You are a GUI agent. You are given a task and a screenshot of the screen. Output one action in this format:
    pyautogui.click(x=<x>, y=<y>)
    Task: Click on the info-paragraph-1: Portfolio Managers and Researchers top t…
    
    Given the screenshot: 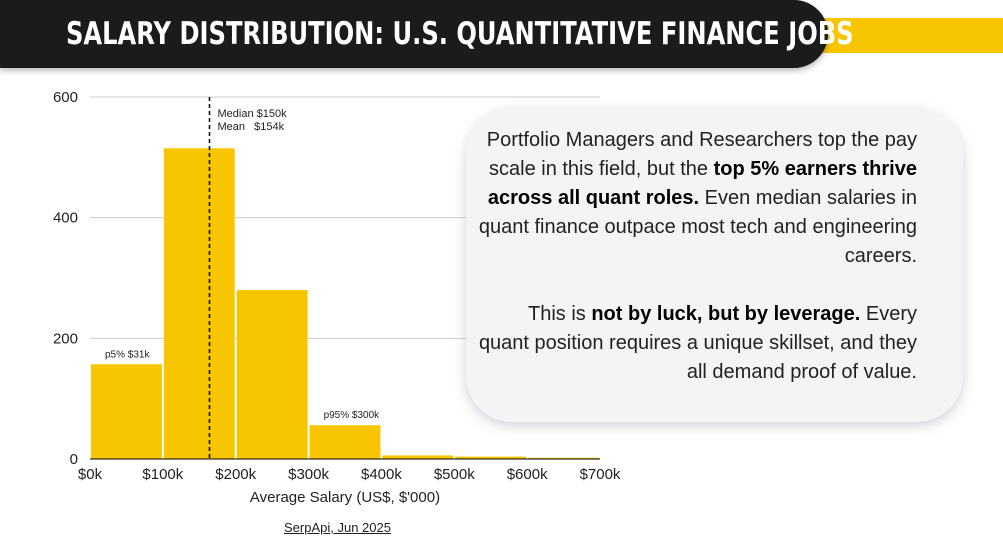 What is the action you would take?
    pyautogui.click(x=697, y=198)
    